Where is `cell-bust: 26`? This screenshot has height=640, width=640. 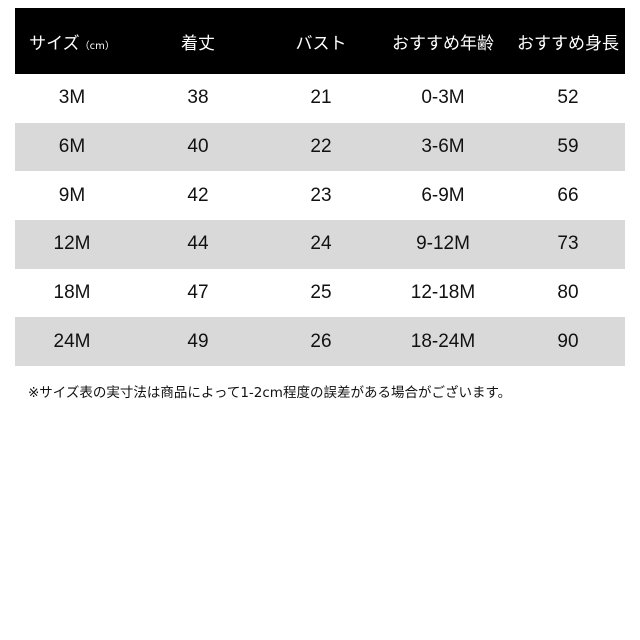
cell-bust: 26 is located at coordinates (321, 341).